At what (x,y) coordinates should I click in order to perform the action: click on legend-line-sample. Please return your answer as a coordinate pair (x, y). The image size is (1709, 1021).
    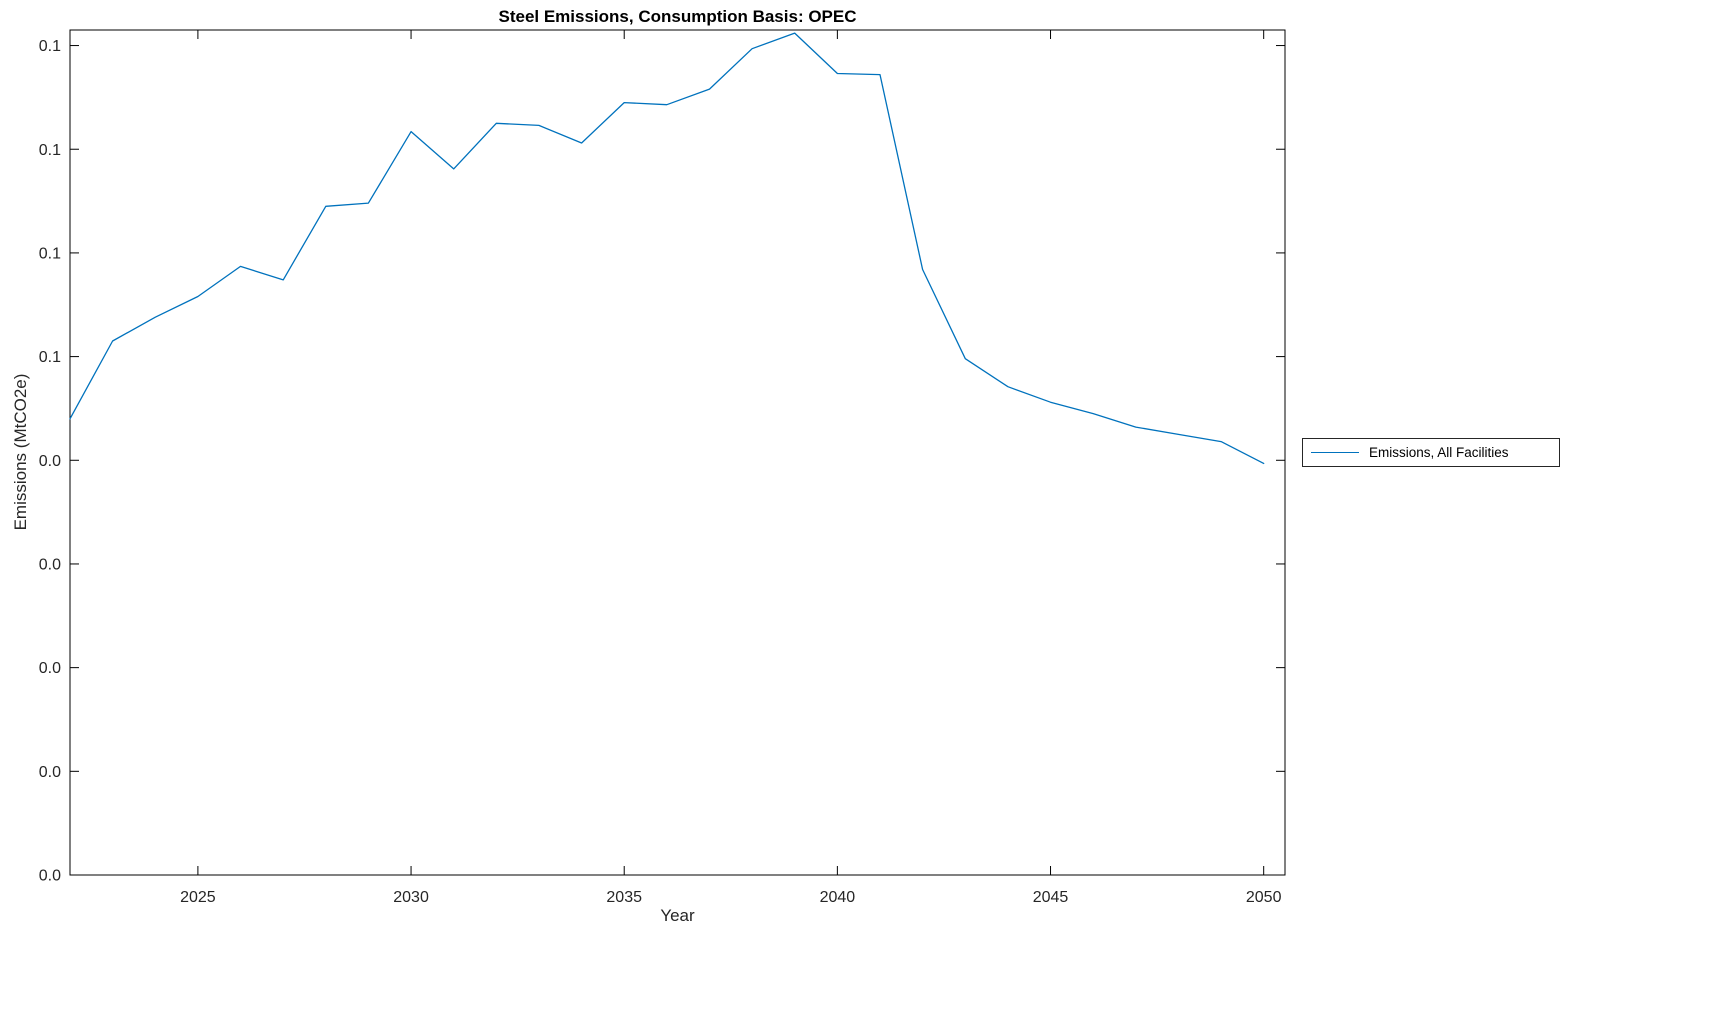
    Looking at the image, I should click on (1335, 452).